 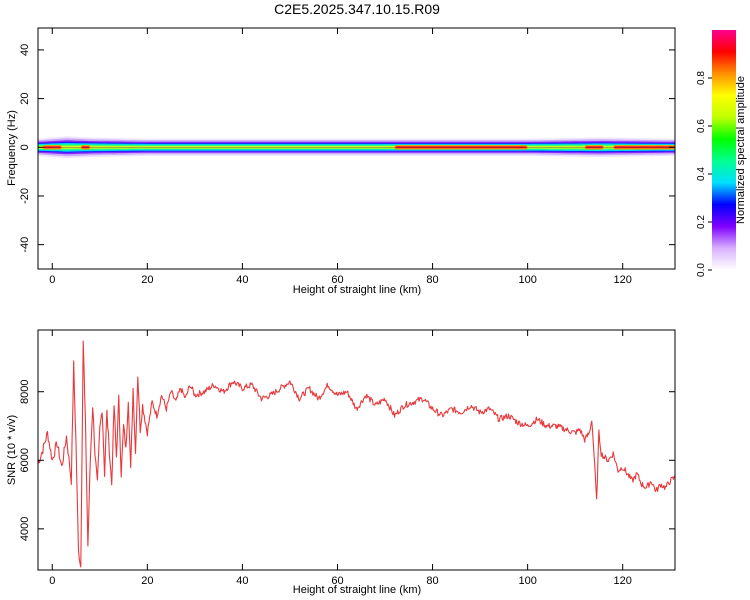 I want to click on colorbar-tick-label: 0.2, so click(x=701, y=222).